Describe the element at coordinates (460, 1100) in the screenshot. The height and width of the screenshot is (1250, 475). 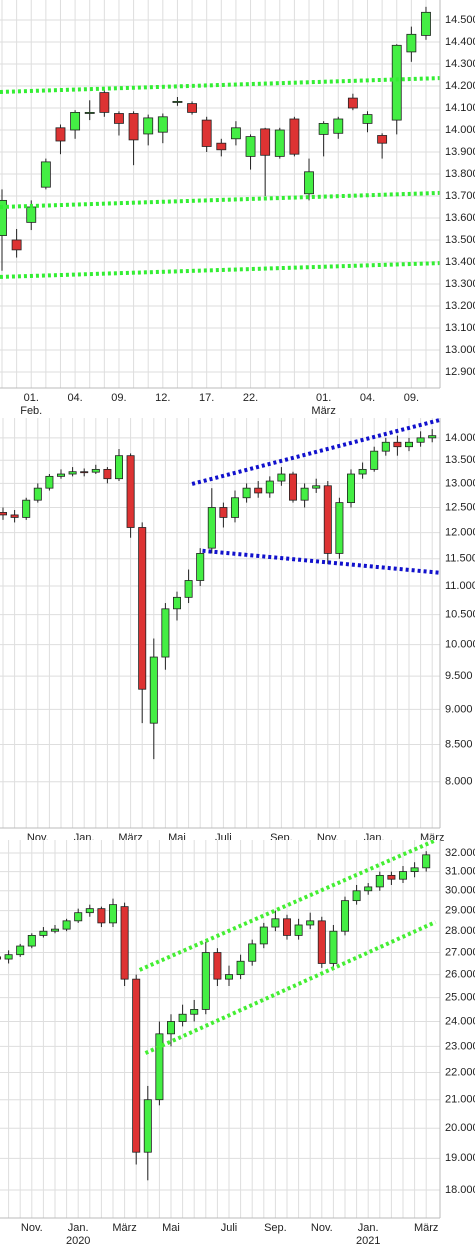
I see `y-tick-label: 21.000` at that location.